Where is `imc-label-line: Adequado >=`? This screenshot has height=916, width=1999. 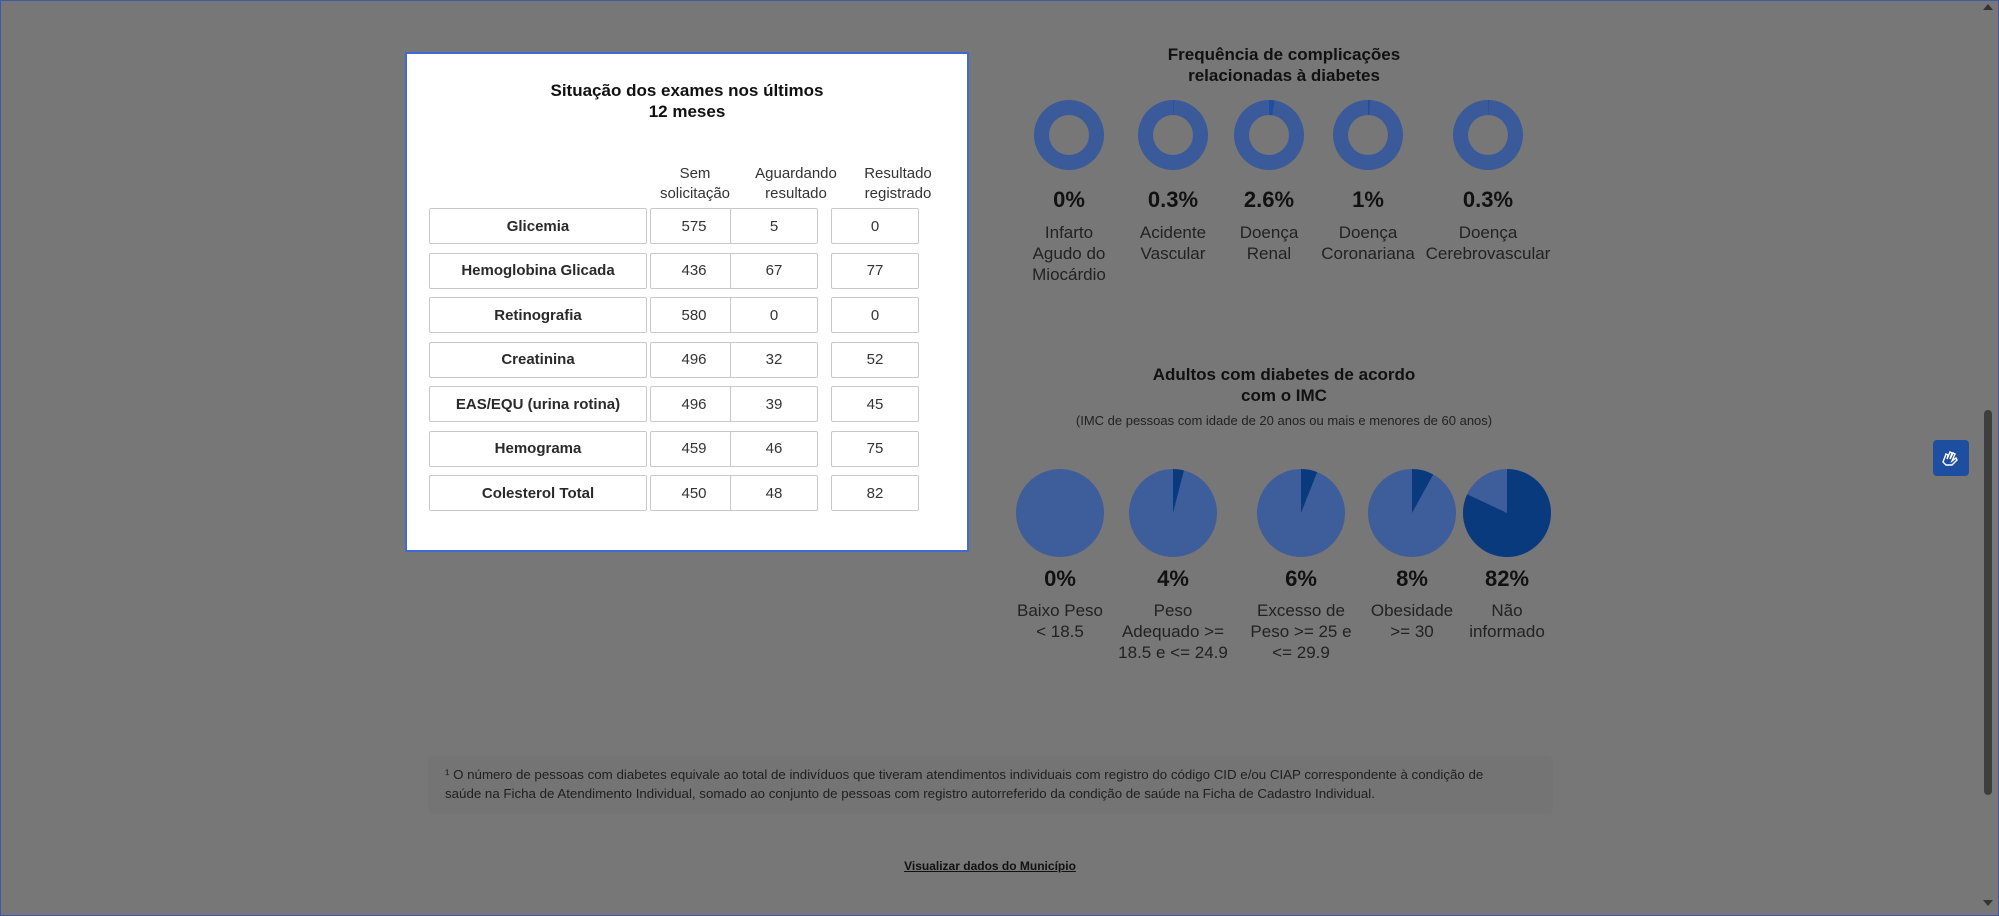
imc-label-line: Adequado >= is located at coordinates (1173, 631).